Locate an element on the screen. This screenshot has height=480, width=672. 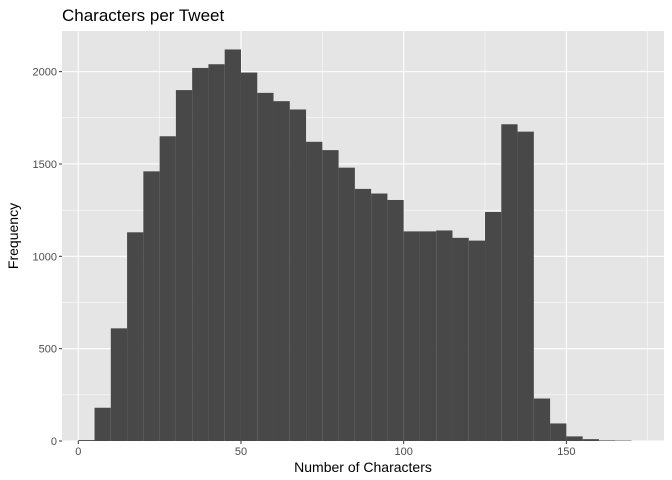
y-axis: 0 500 1000 1500 2000 is located at coordinates (47, 257).